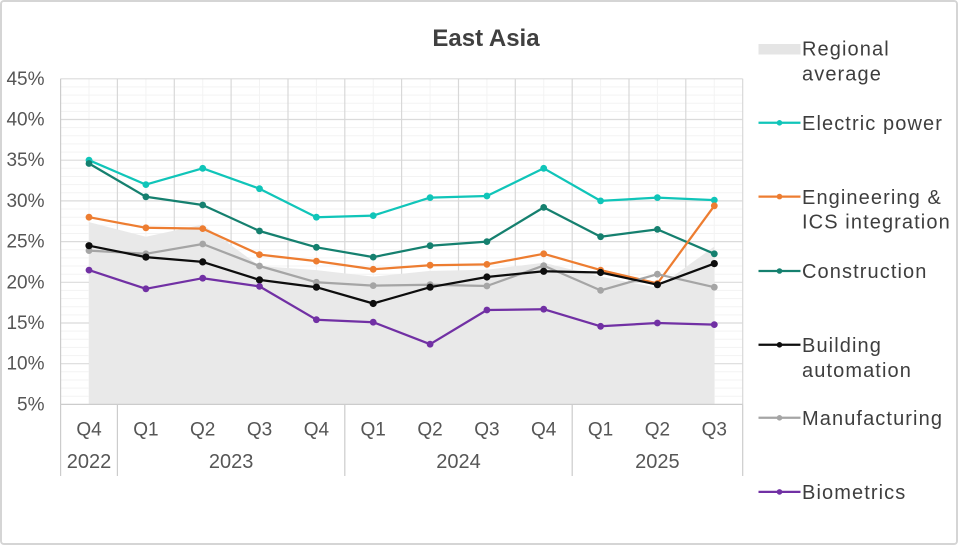  I want to click on svg-text: 25%, so click(25, 242).